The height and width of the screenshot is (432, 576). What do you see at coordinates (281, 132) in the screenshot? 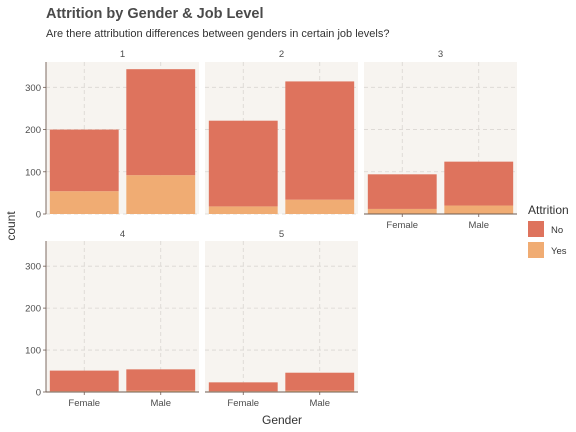
I see `facet-panel: 2` at bounding box center [281, 132].